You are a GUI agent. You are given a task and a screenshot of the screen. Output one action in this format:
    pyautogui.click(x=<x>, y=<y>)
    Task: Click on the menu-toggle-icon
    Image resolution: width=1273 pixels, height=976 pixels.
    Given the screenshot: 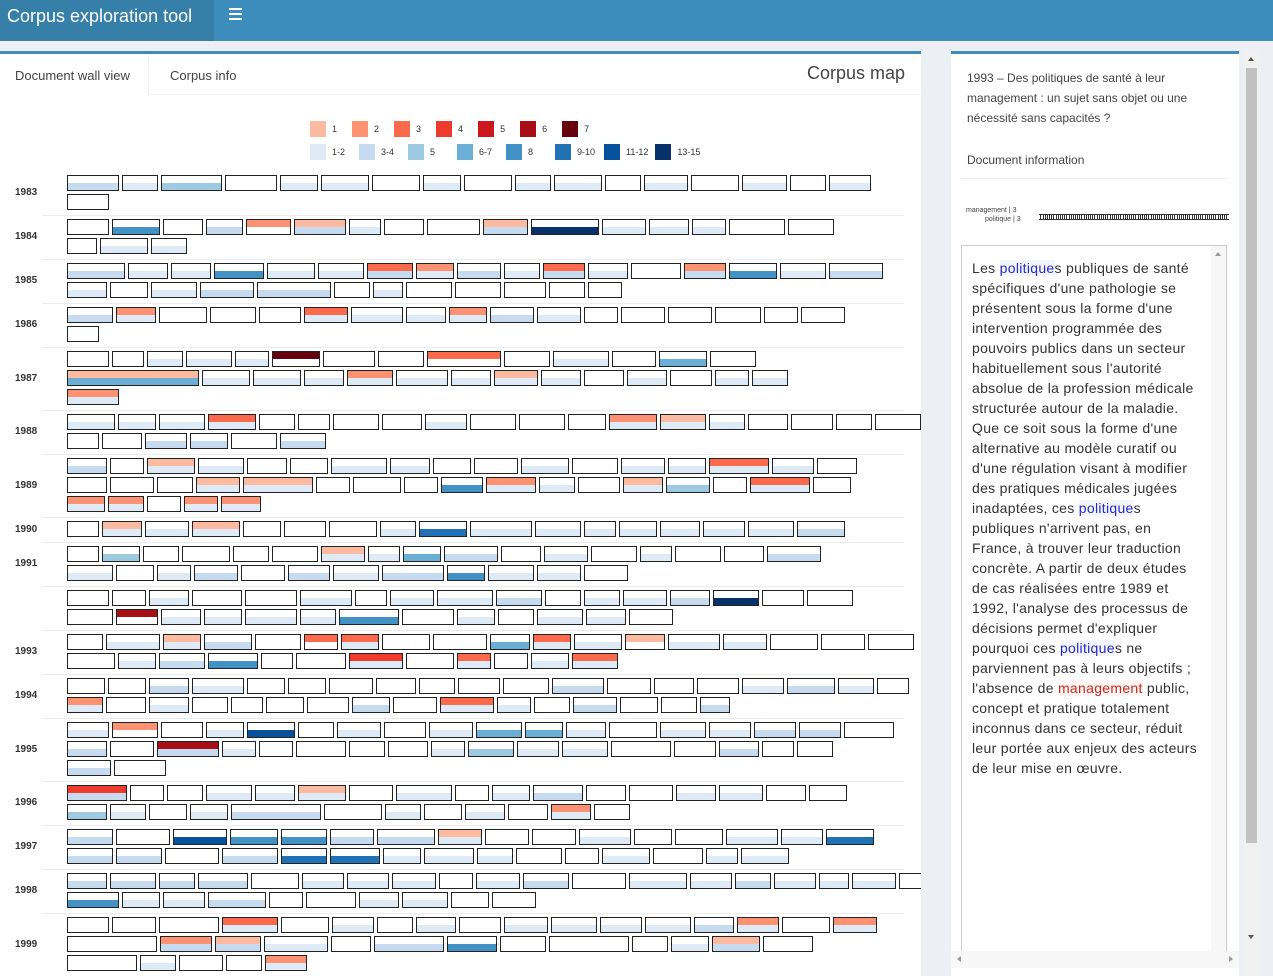 What is the action you would take?
    pyautogui.click(x=235, y=14)
    